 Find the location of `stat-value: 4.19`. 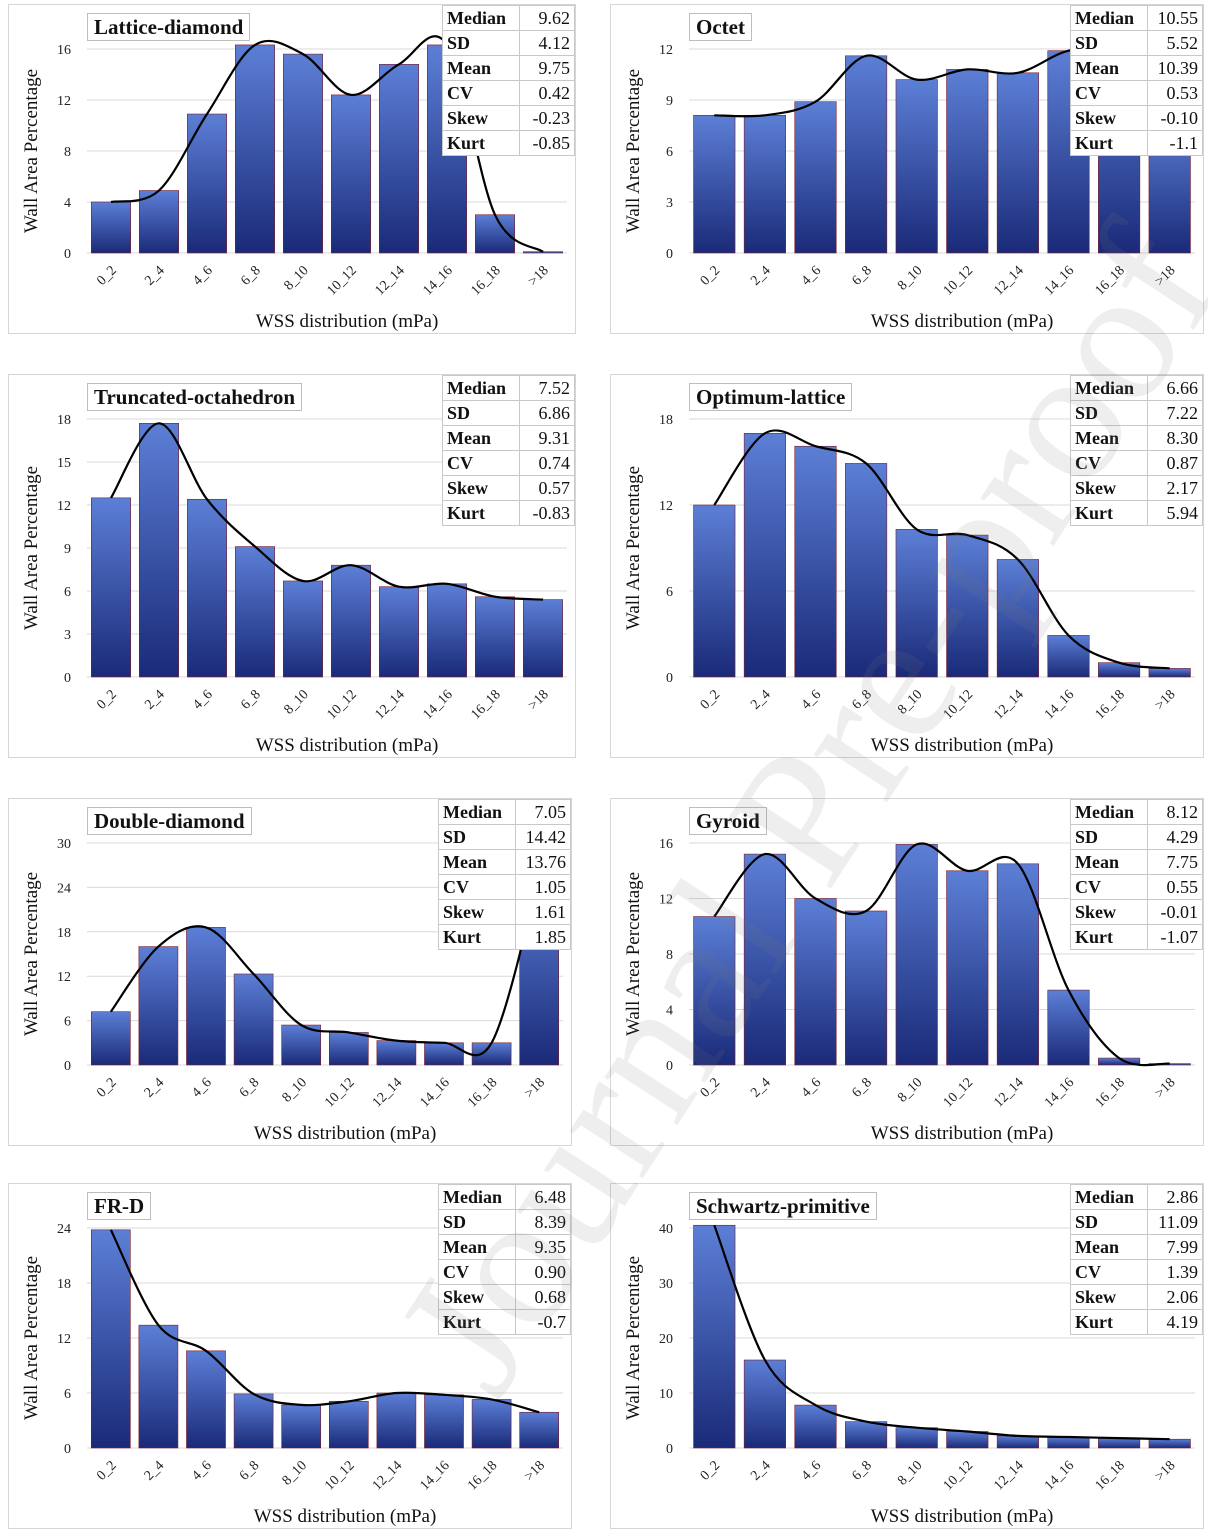

stat-value: 4.19 is located at coordinates (1175, 1322).